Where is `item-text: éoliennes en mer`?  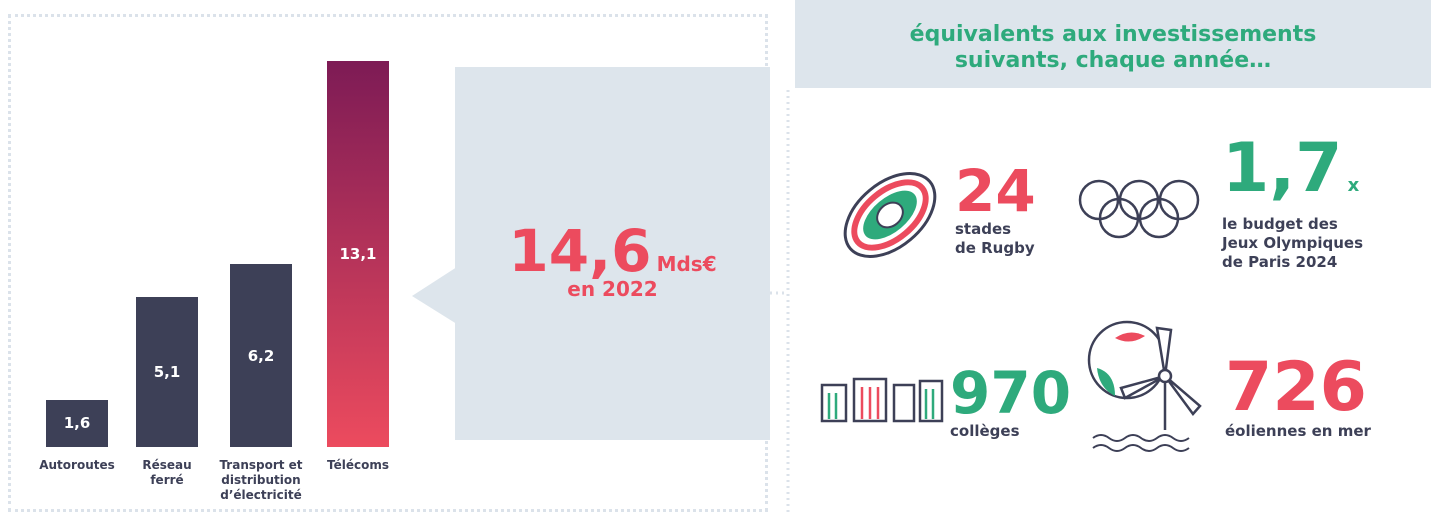
item-text: éoliennes en mer is located at coordinates (1298, 431).